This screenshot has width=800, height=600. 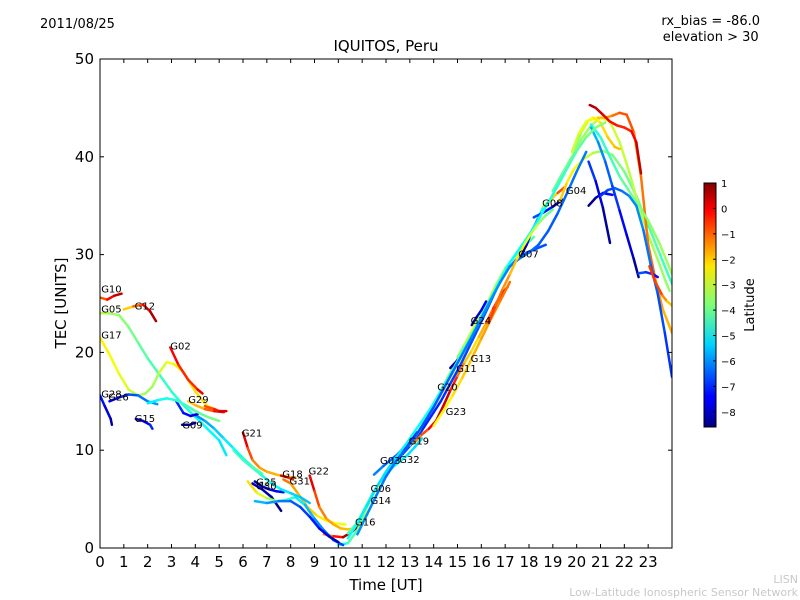 I want to click on series-g18, so click(x=287, y=477).